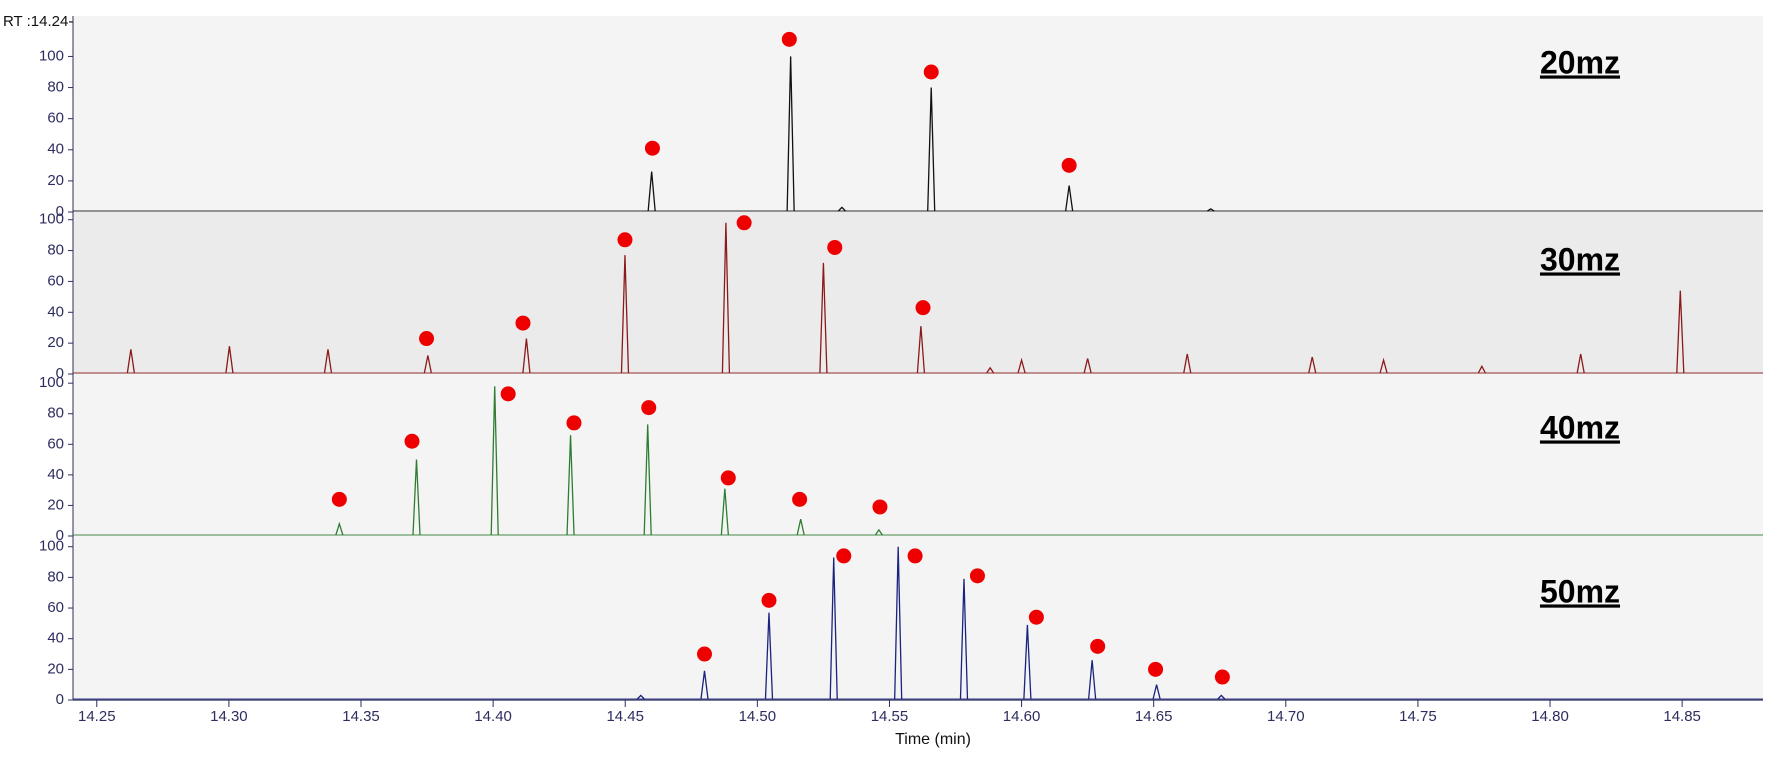  What do you see at coordinates (1580, 427) in the screenshot?
I see `panel-label: 40mz` at bounding box center [1580, 427].